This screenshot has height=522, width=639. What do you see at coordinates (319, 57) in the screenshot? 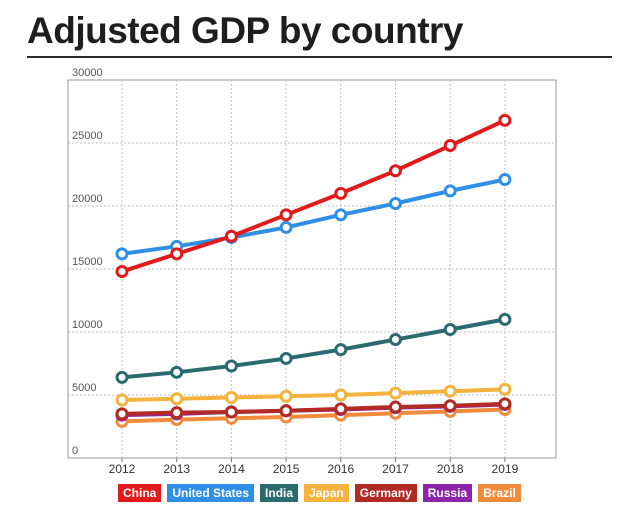
I see `title-divider` at bounding box center [319, 57].